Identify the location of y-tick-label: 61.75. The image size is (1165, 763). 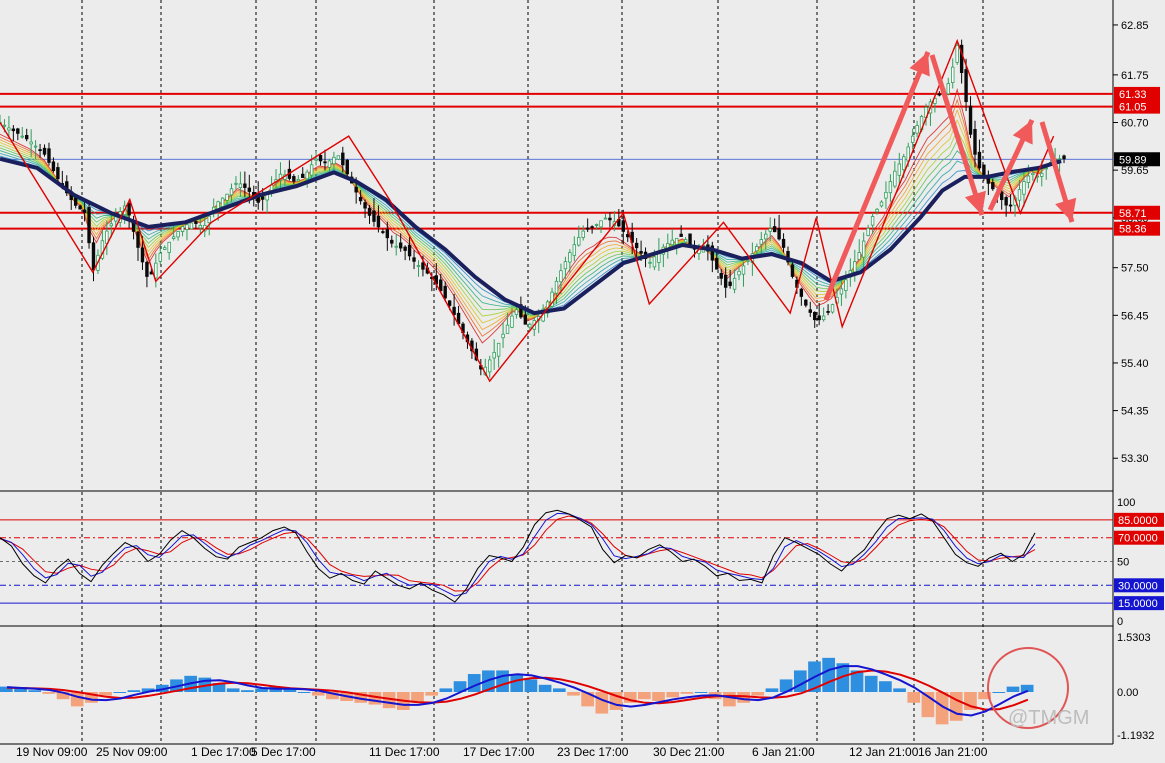
(1135, 76).